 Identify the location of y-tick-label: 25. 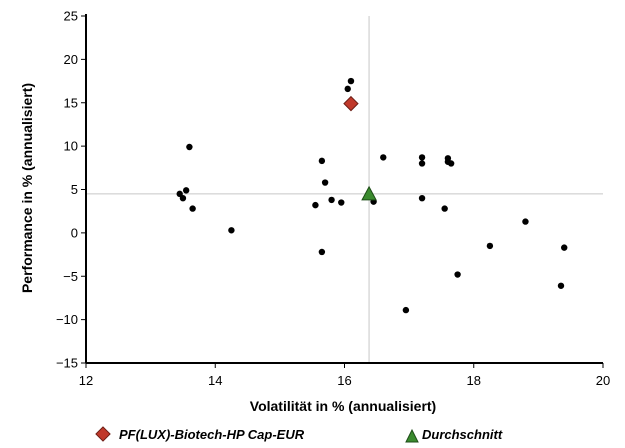
(71, 16).